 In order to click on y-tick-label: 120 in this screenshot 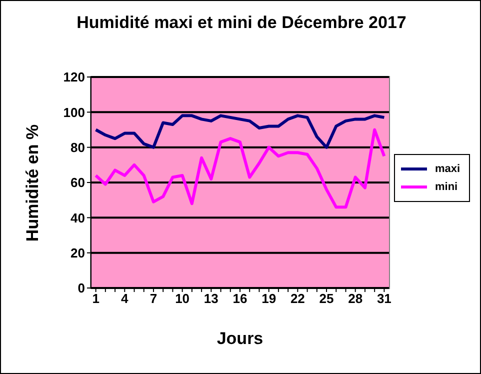, I will do `click(74, 77)`.